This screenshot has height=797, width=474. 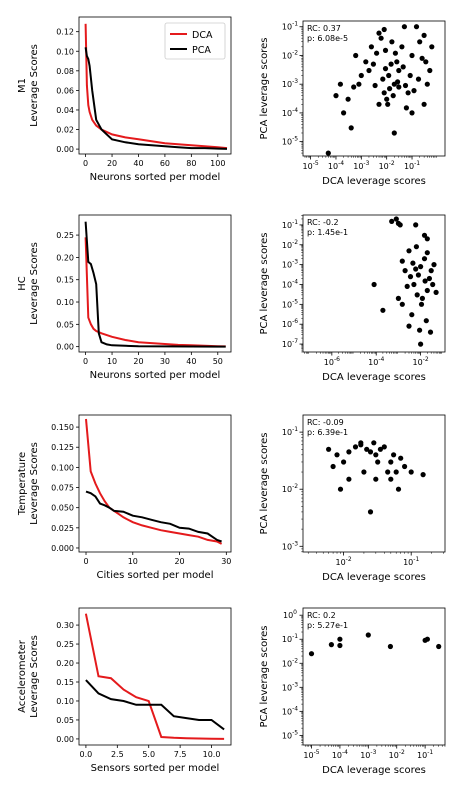 I want to click on legend-label-dca: DCA, so click(x=202, y=35).